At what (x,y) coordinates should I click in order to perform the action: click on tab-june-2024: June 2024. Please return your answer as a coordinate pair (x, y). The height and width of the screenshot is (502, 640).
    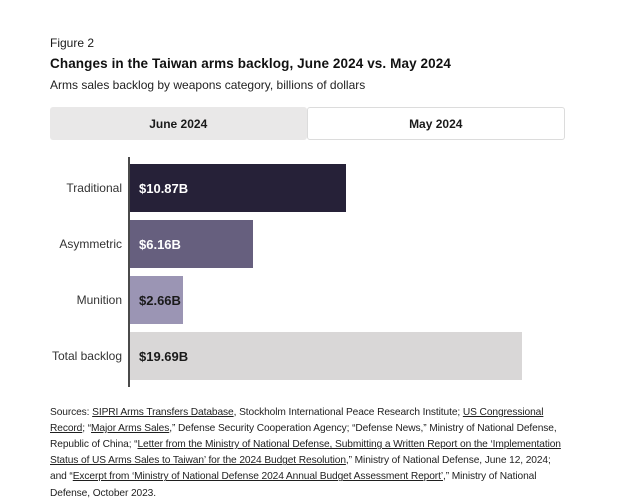
    Looking at the image, I should click on (178, 123).